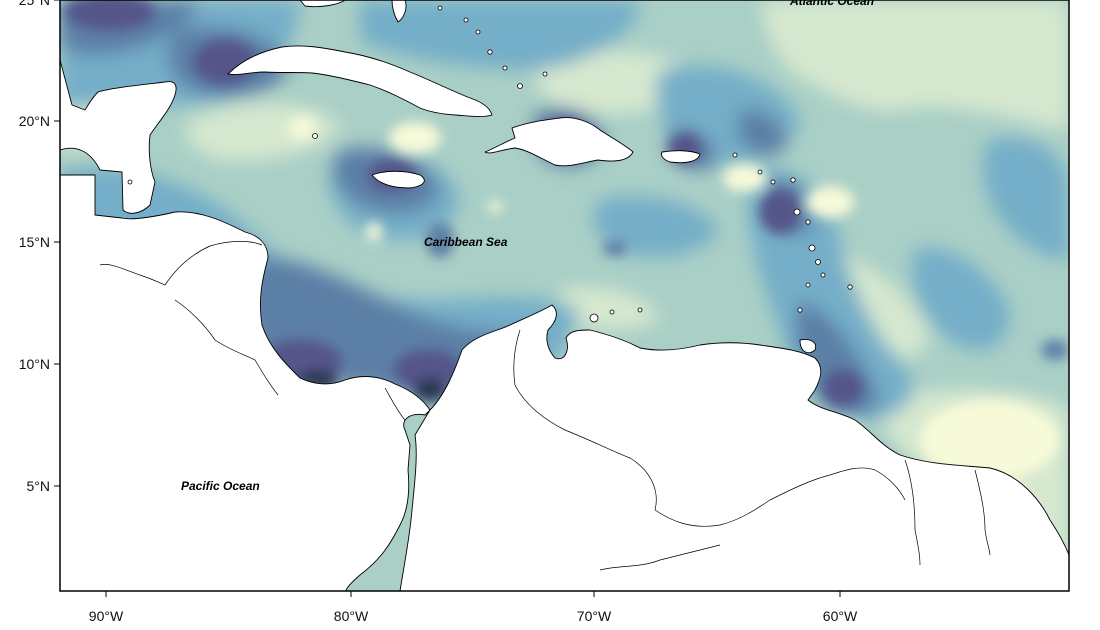 The width and height of the screenshot is (1100, 630). I want to click on land-bahamas, so click(399, 11).